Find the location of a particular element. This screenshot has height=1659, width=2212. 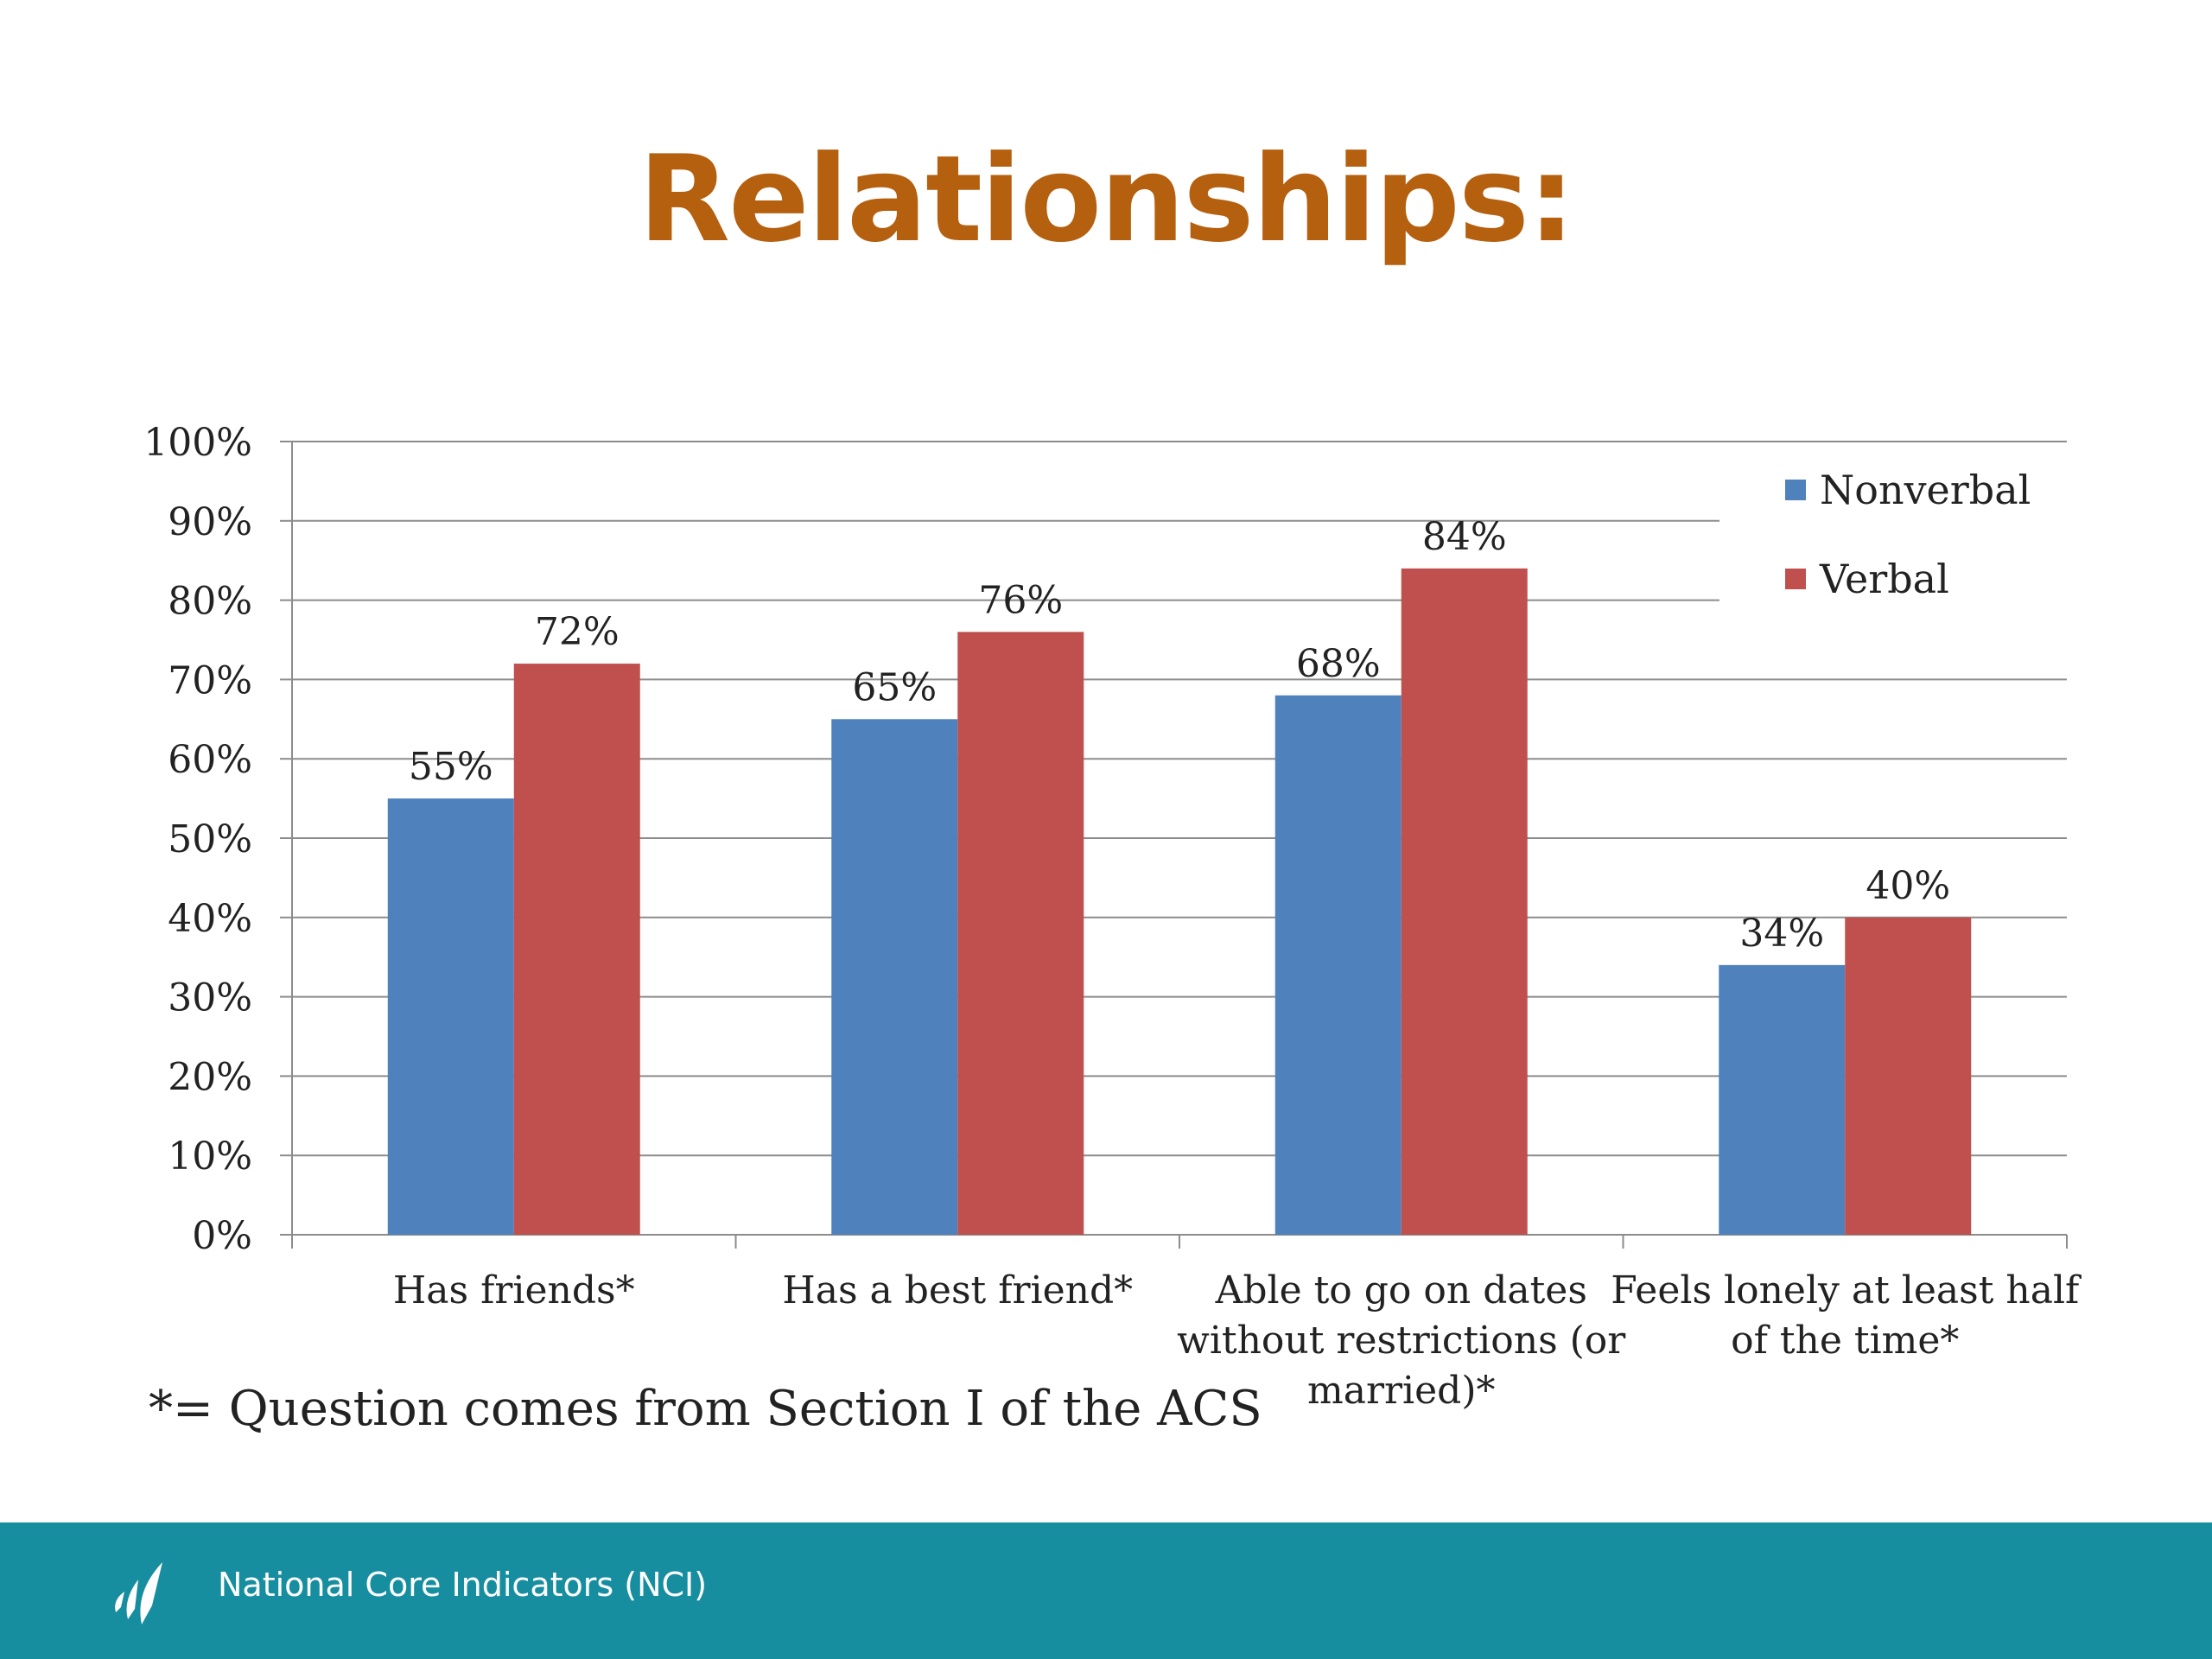

legend-label: Nonverbal is located at coordinates (1925, 490).